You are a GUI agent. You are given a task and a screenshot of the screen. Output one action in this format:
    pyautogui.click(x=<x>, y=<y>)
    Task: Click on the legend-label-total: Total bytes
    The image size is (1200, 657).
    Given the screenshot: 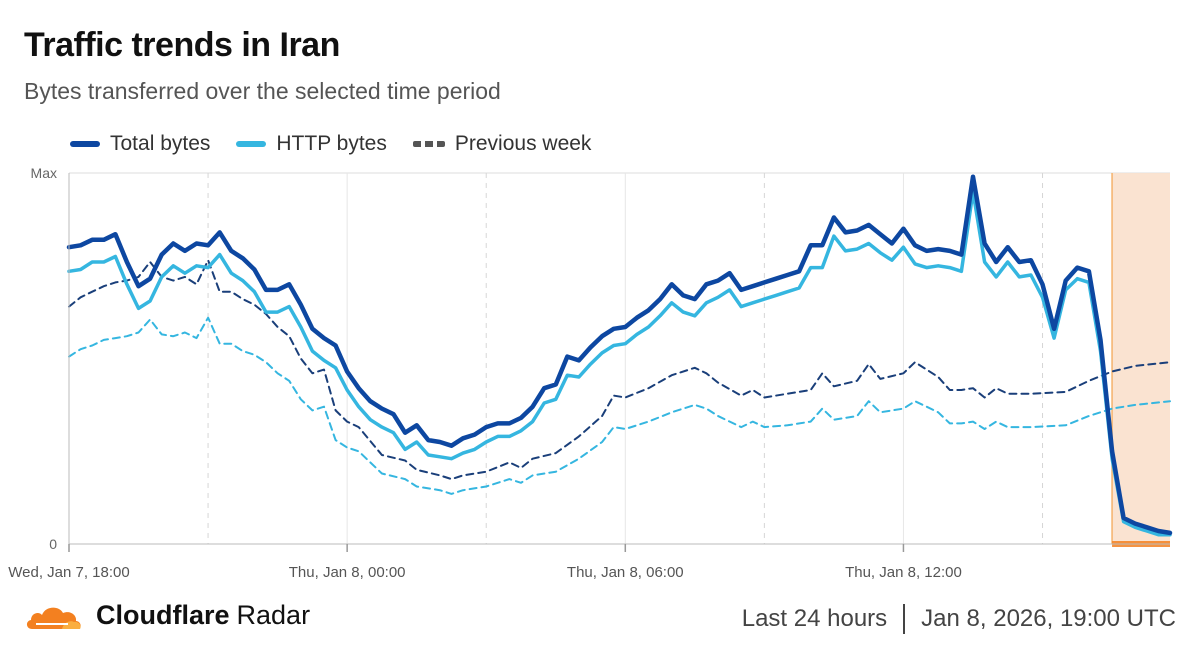 What is the action you would take?
    pyautogui.click(x=160, y=143)
    